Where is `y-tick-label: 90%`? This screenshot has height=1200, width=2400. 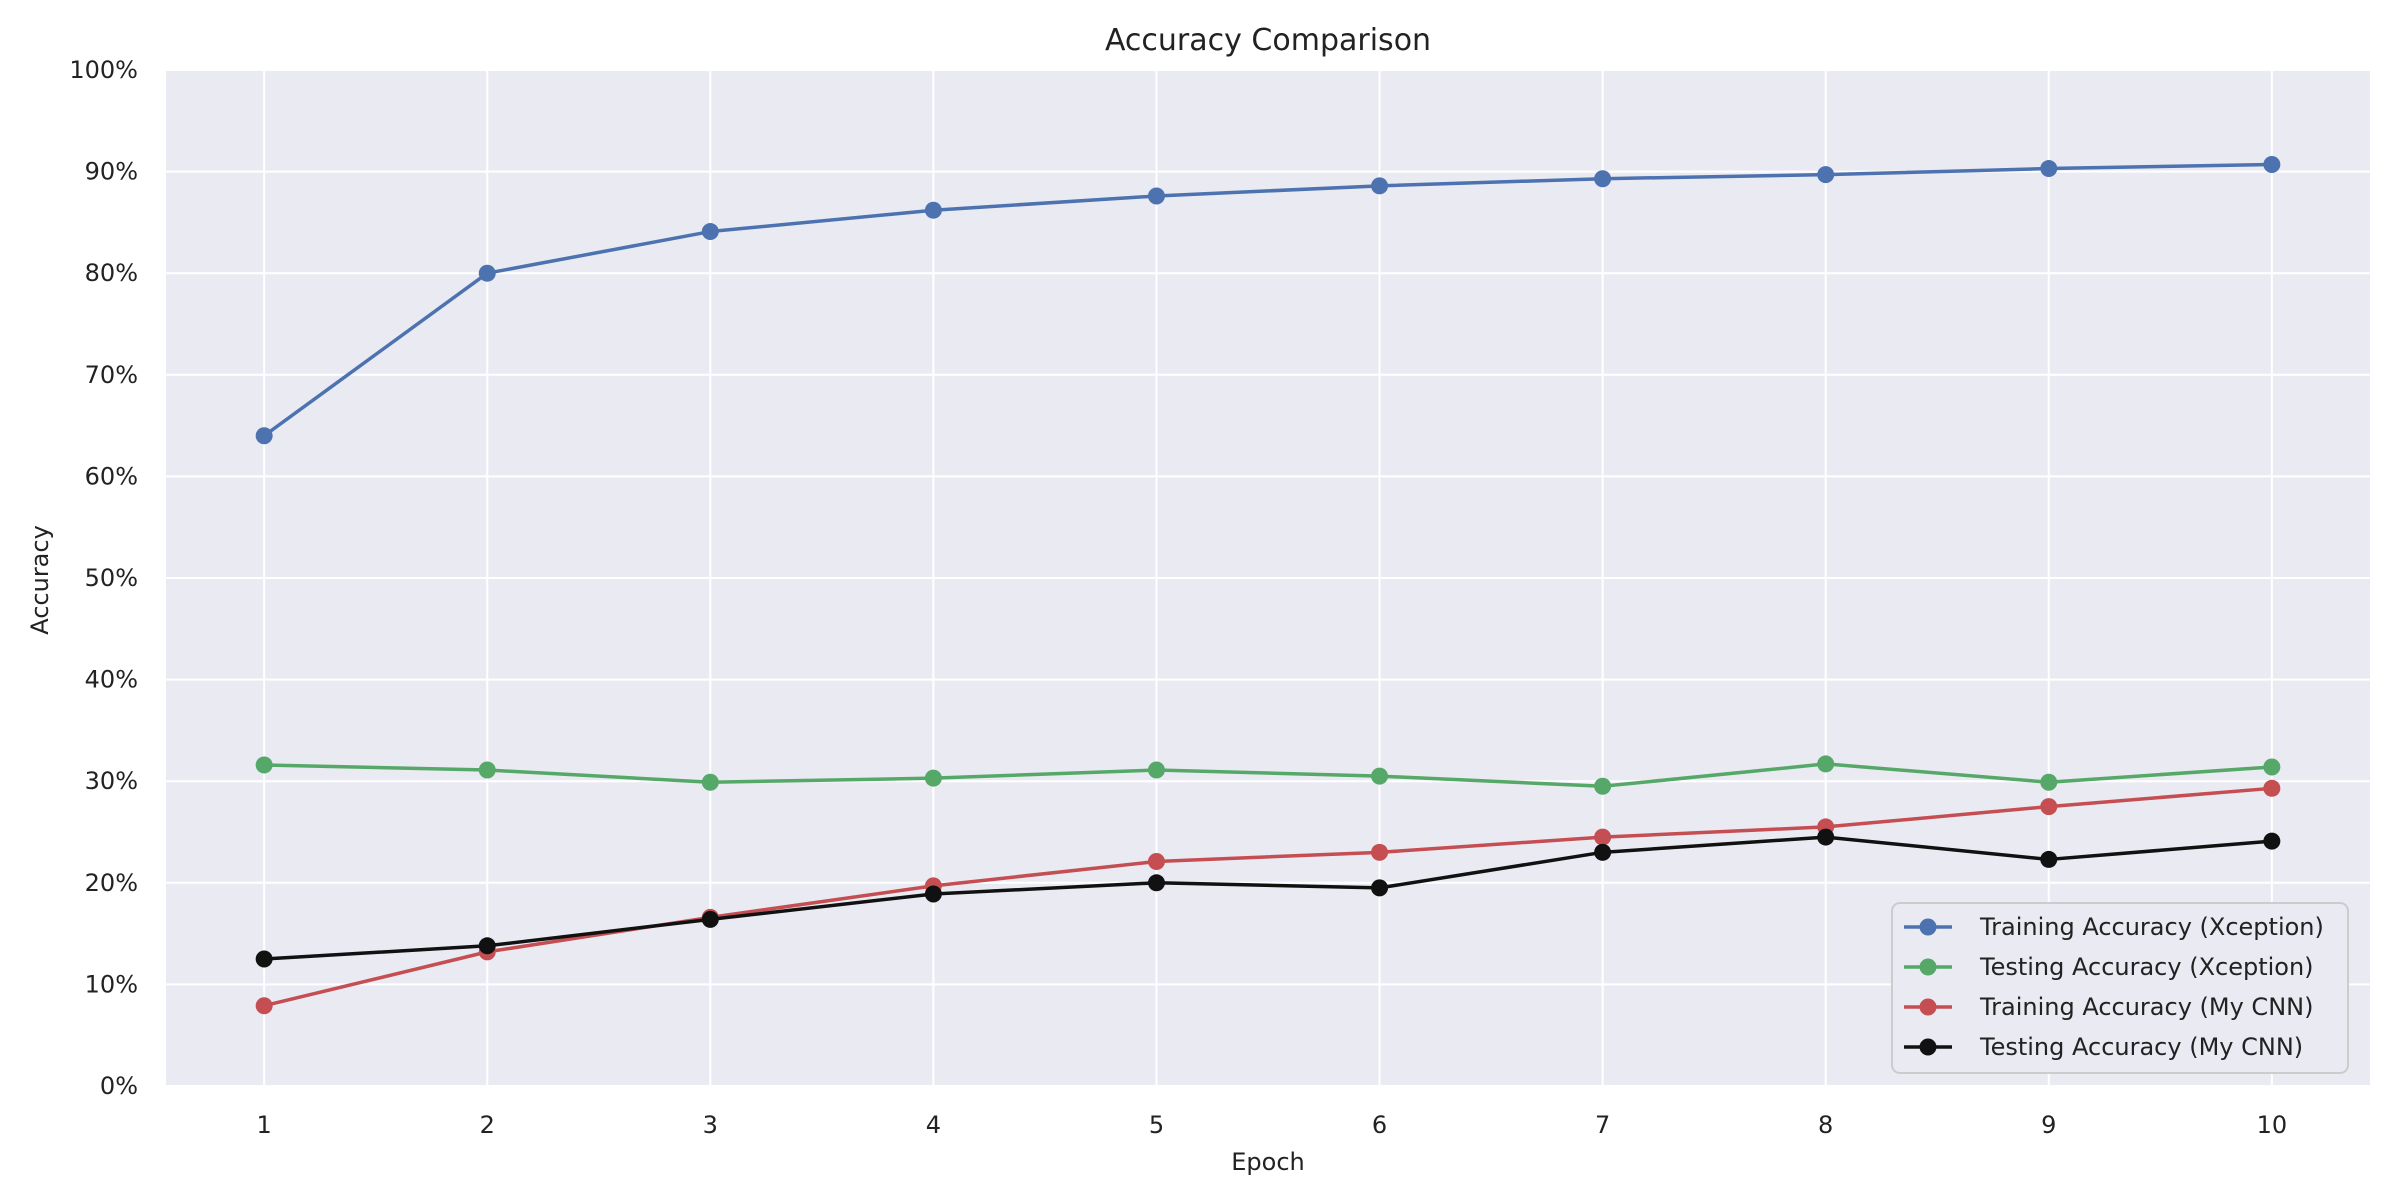
y-tick-label: 90% is located at coordinates (111, 172).